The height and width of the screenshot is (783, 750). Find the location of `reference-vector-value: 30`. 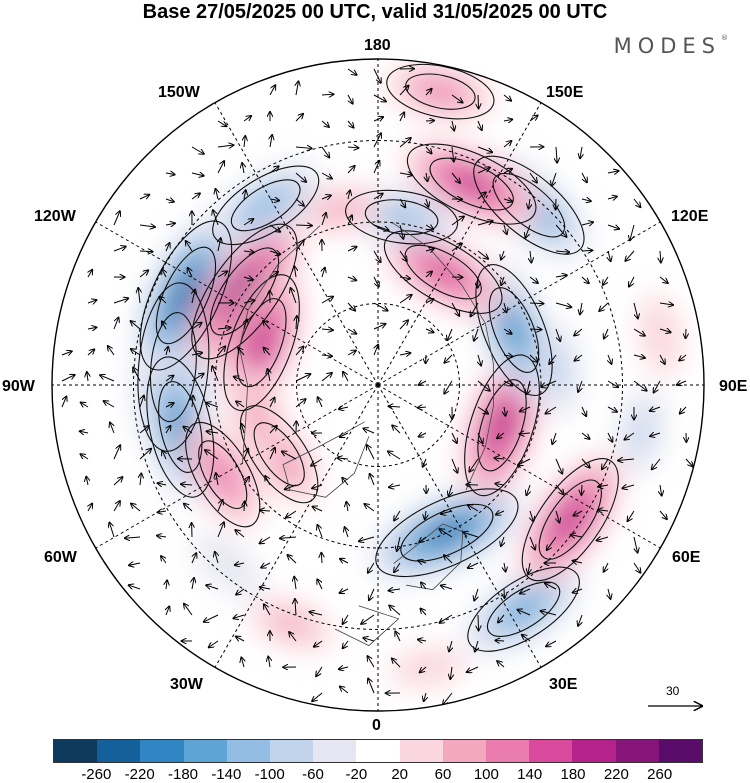

reference-vector-value: 30 is located at coordinates (673, 691).